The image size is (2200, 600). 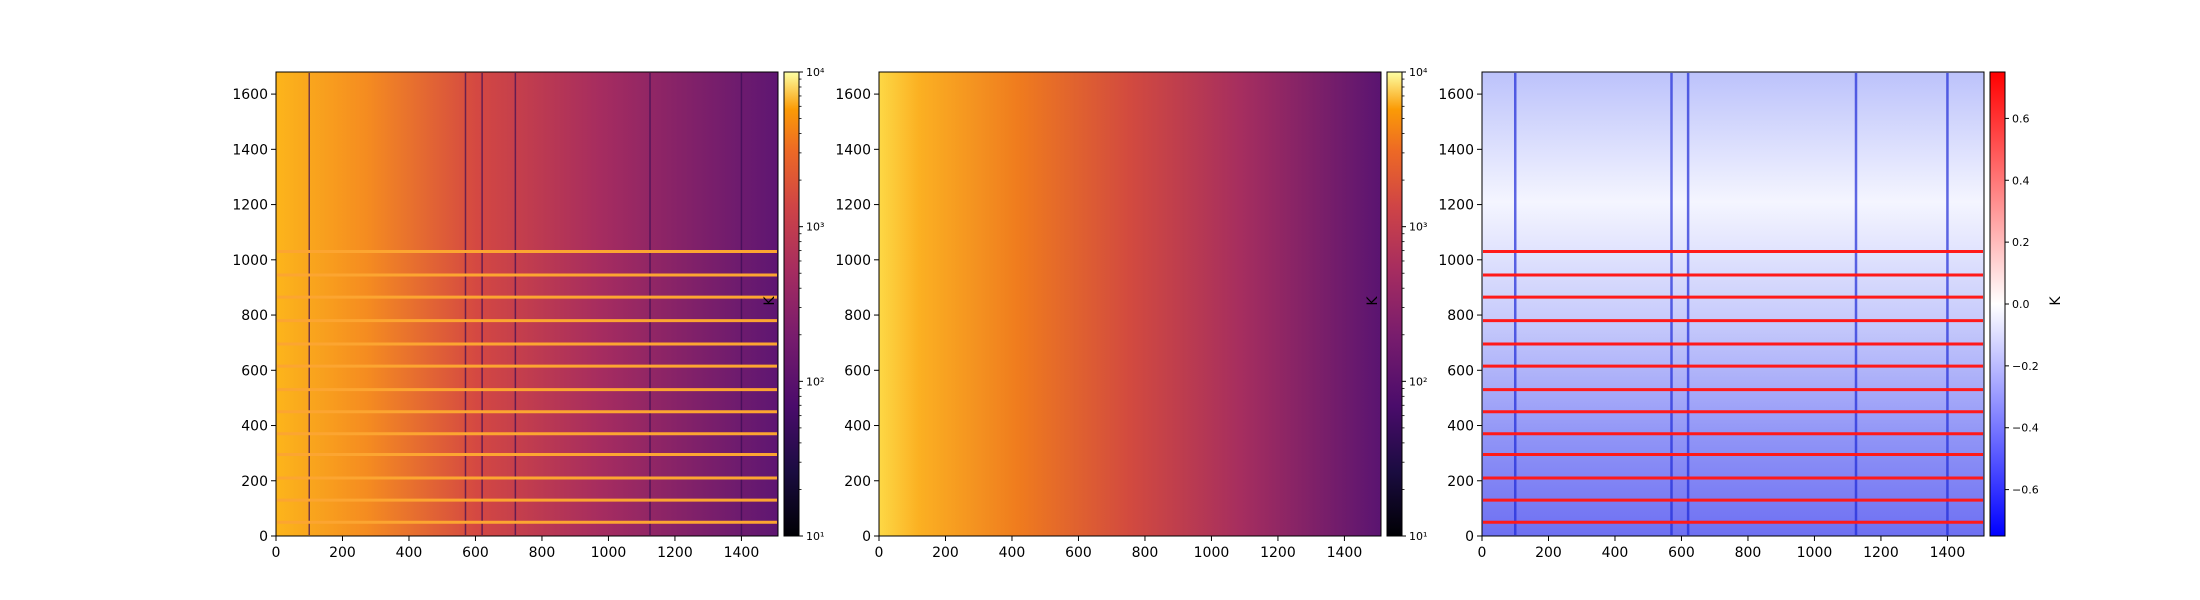 I want to click on colorbar-tick-label: −0.2, so click(x=2025, y=366).